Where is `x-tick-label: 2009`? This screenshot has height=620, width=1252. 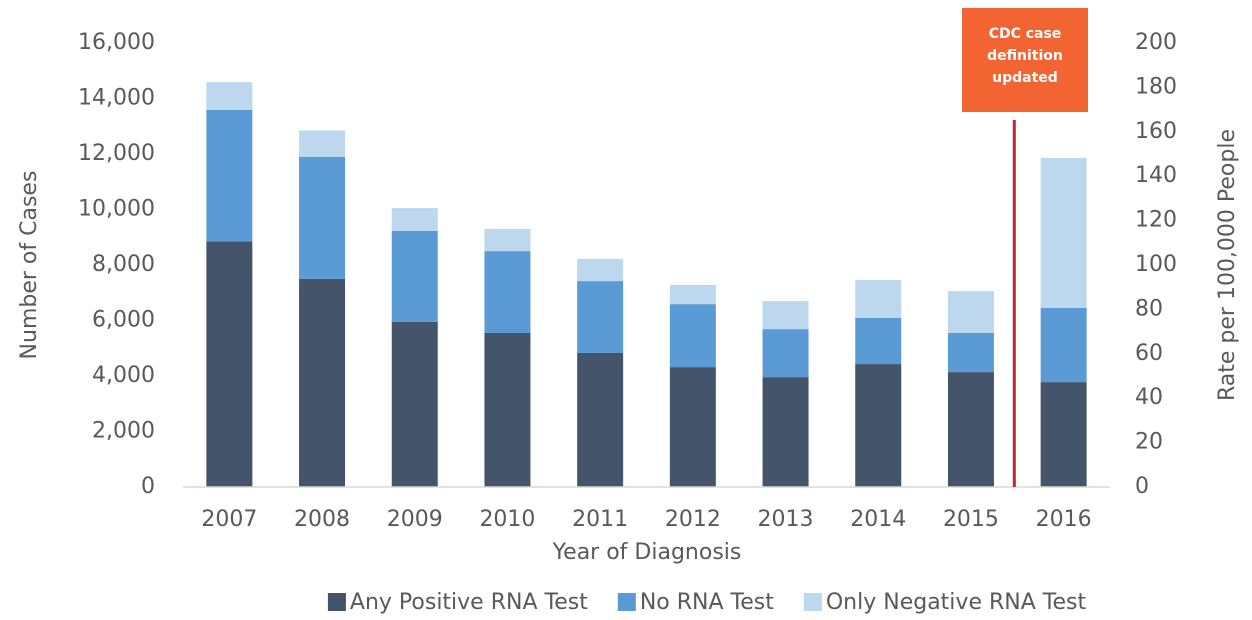 x-tick-label: 2009 is located at coordinates (415, 519).